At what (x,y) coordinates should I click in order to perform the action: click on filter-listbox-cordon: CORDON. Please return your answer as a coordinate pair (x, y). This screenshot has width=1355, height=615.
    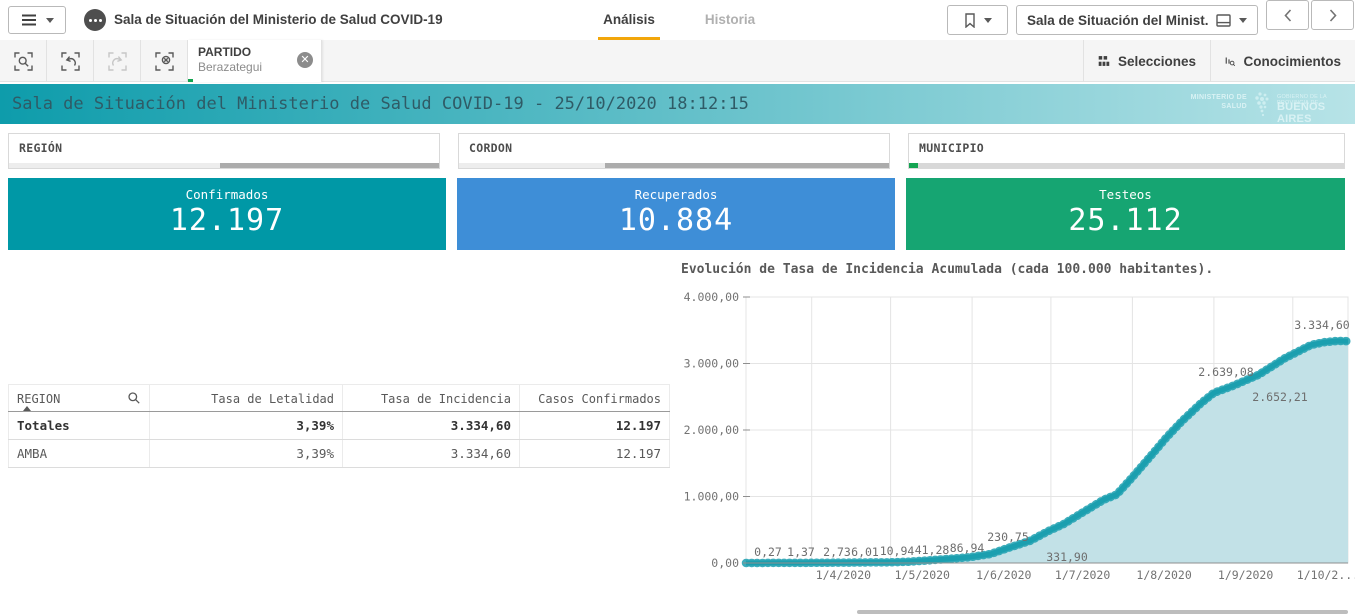
    Looking at the image, I should click on (674, 151).